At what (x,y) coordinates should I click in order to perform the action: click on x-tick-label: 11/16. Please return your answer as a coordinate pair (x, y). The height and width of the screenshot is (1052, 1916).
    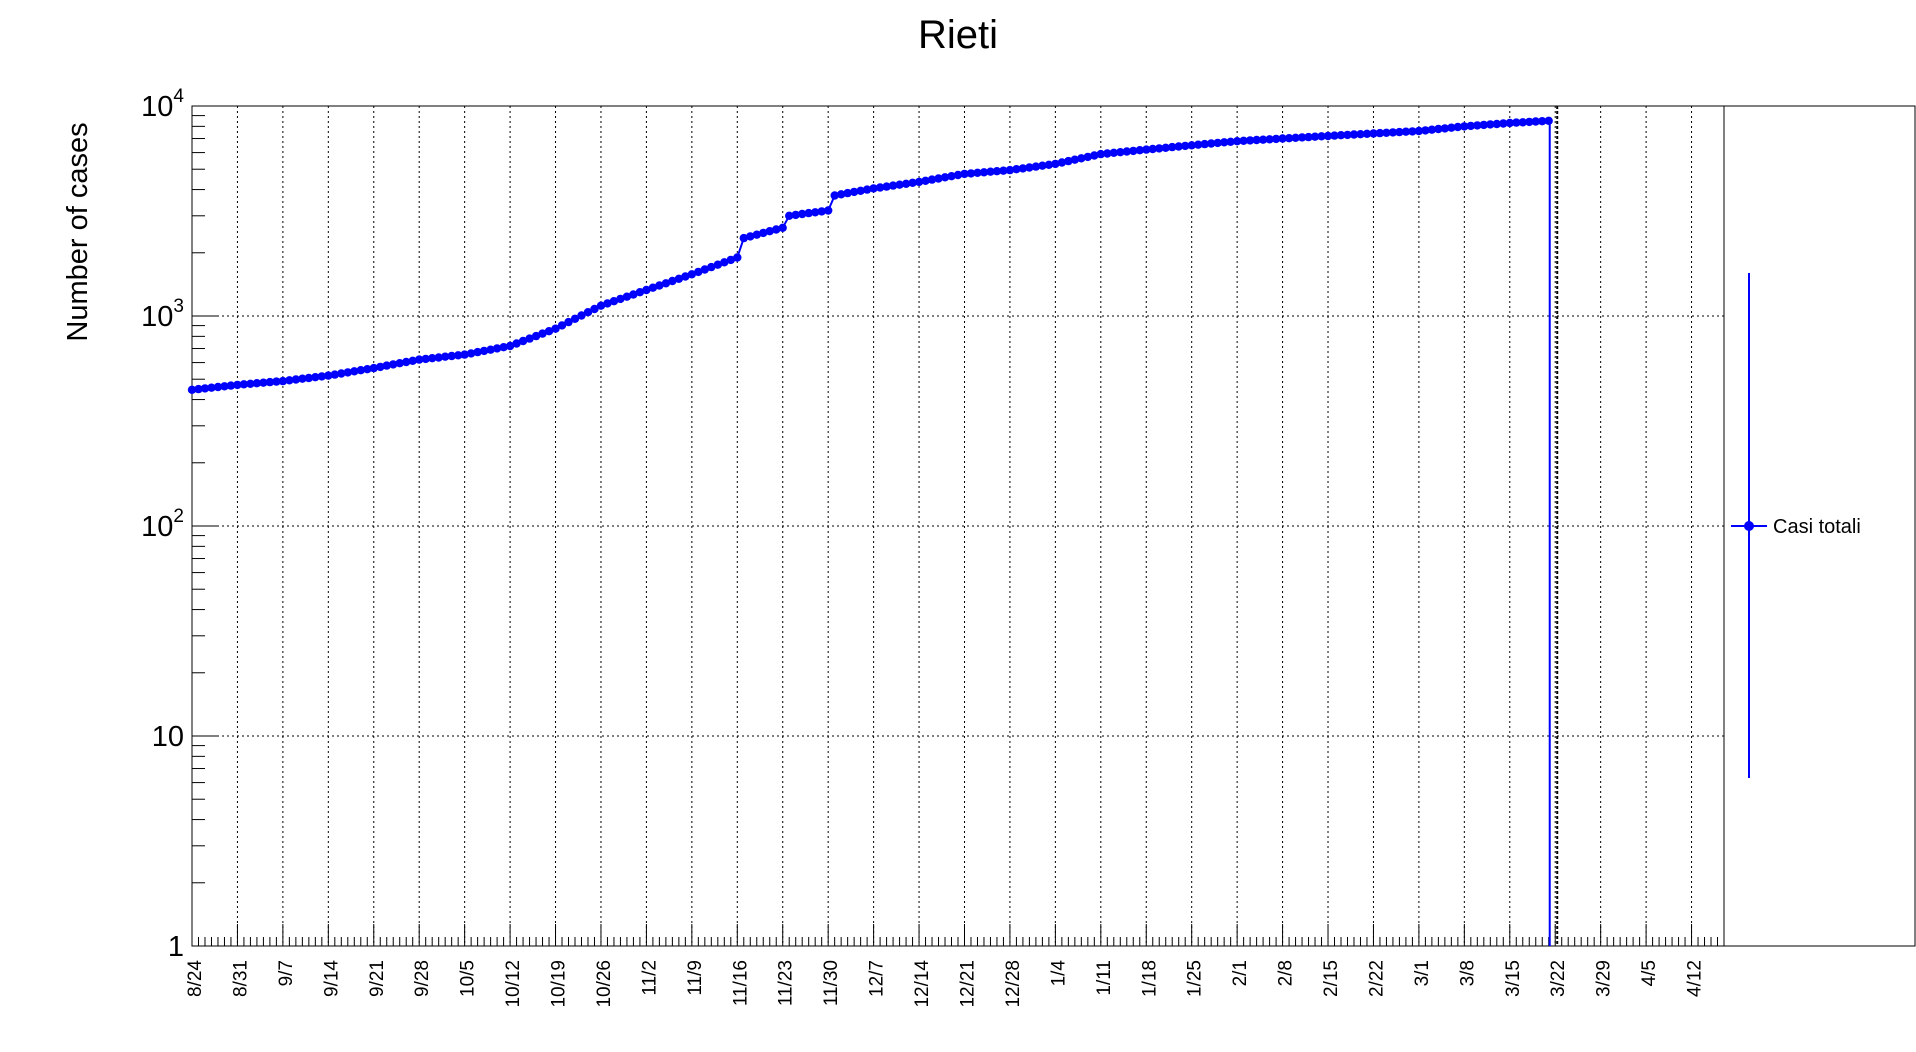
    Looking at the image, I should click on (740, 983).